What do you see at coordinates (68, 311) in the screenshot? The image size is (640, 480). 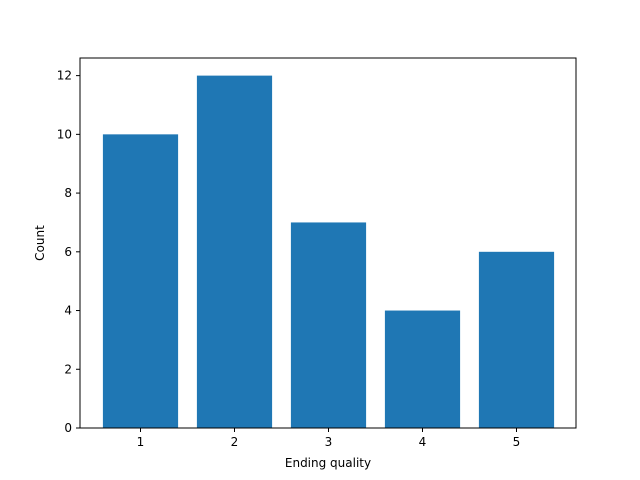 I see `y-tick-label-4: 4` at bounding box center [68, 311].